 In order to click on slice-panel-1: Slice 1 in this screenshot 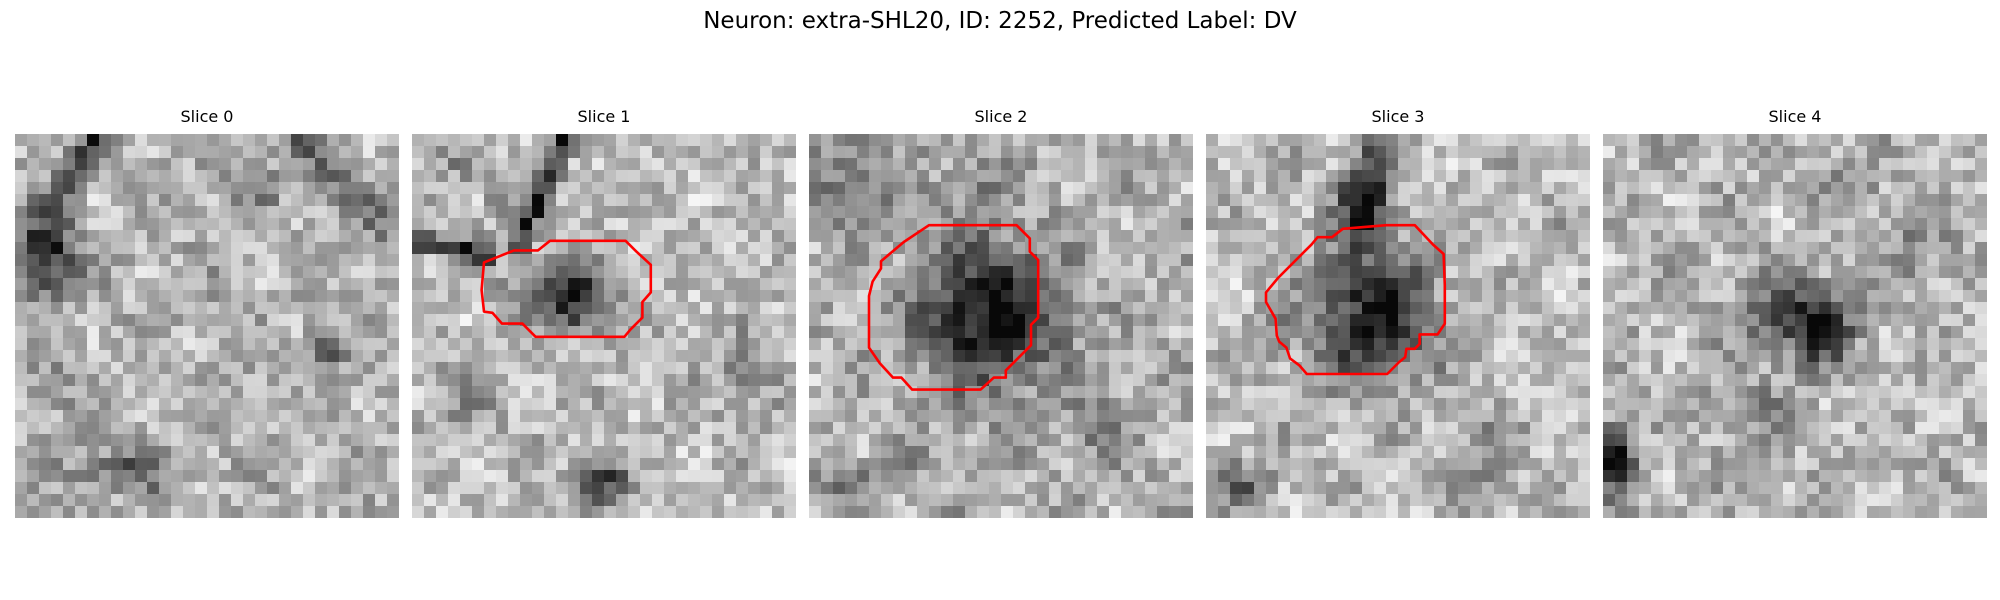, I will do `click(604, 313)`.